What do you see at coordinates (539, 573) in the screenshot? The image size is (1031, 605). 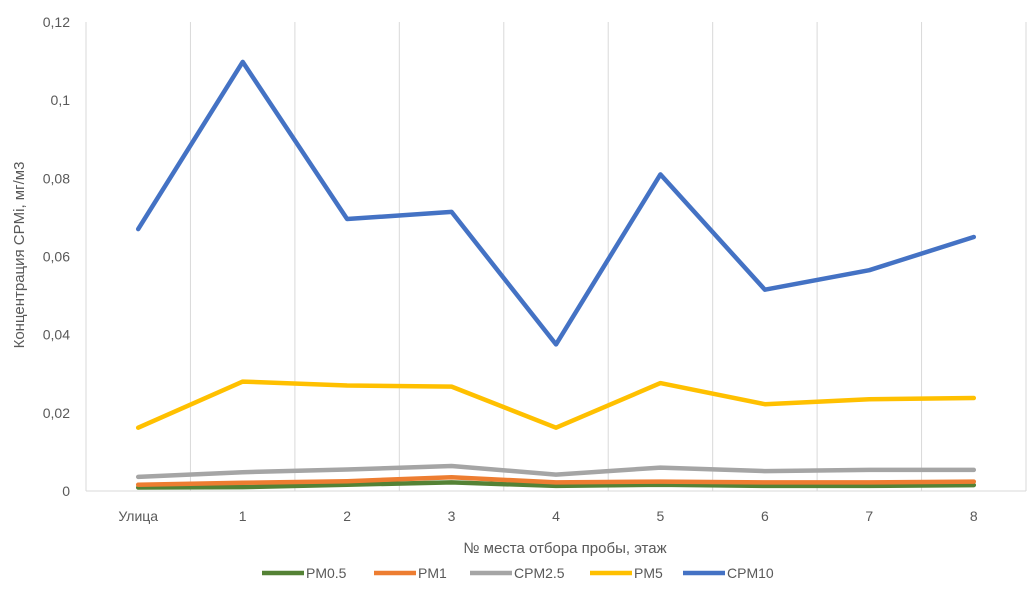 I see `legend-label: CPM2.5` at bounding box center [539, 573].